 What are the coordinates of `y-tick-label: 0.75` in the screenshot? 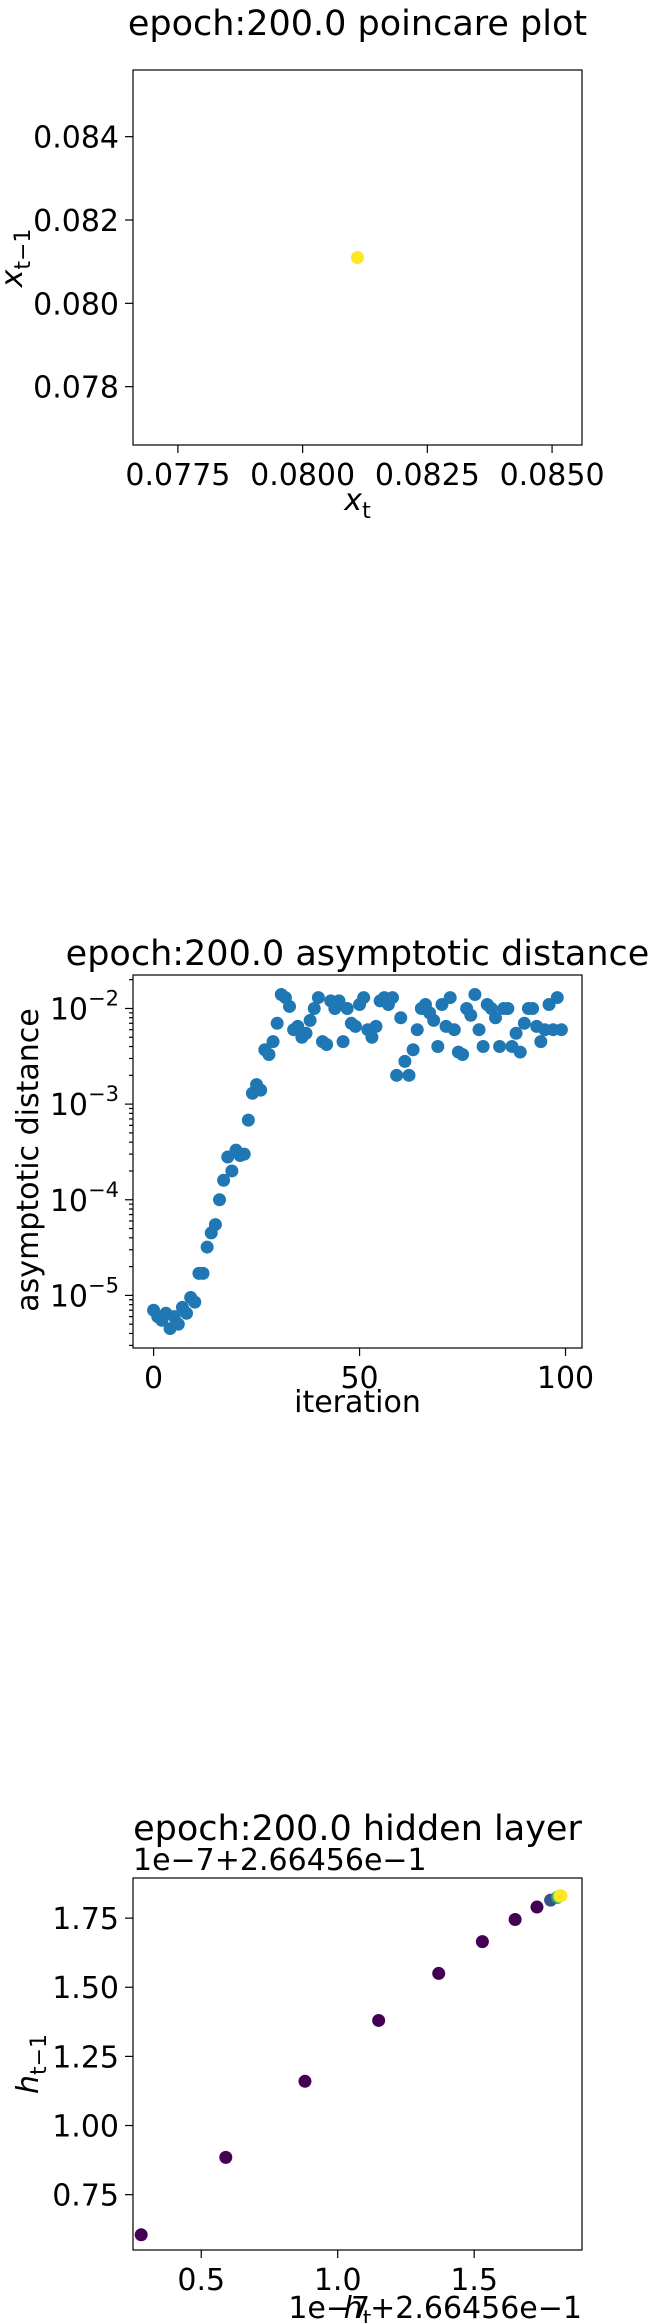 It's located at (85, 2196).